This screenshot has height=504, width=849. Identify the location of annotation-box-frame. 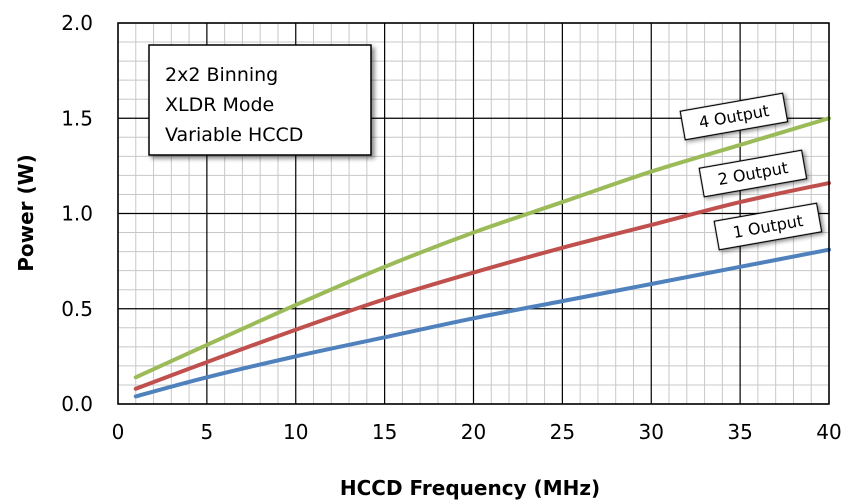
(260, 100).